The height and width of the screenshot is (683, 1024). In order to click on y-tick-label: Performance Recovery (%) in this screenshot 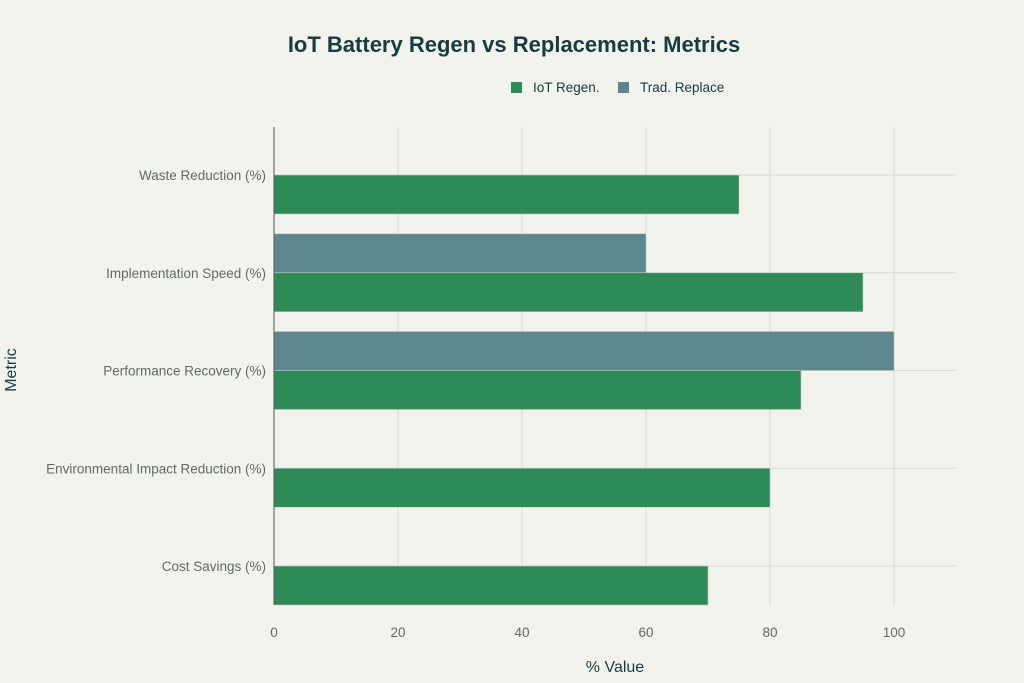, I will do `click(184, 371)`.